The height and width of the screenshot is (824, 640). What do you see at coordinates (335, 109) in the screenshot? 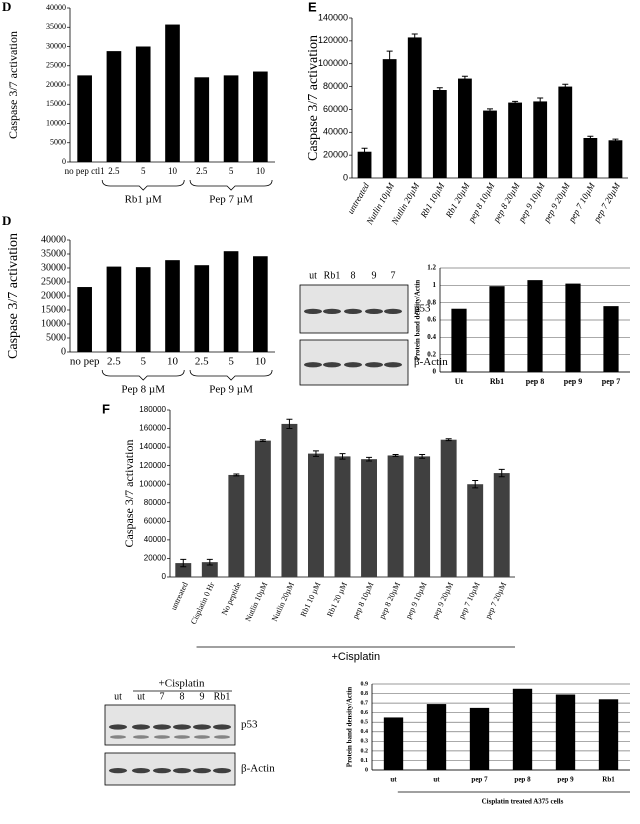
I see `y-tick-label: 60000` at bounding box center [335, 109].